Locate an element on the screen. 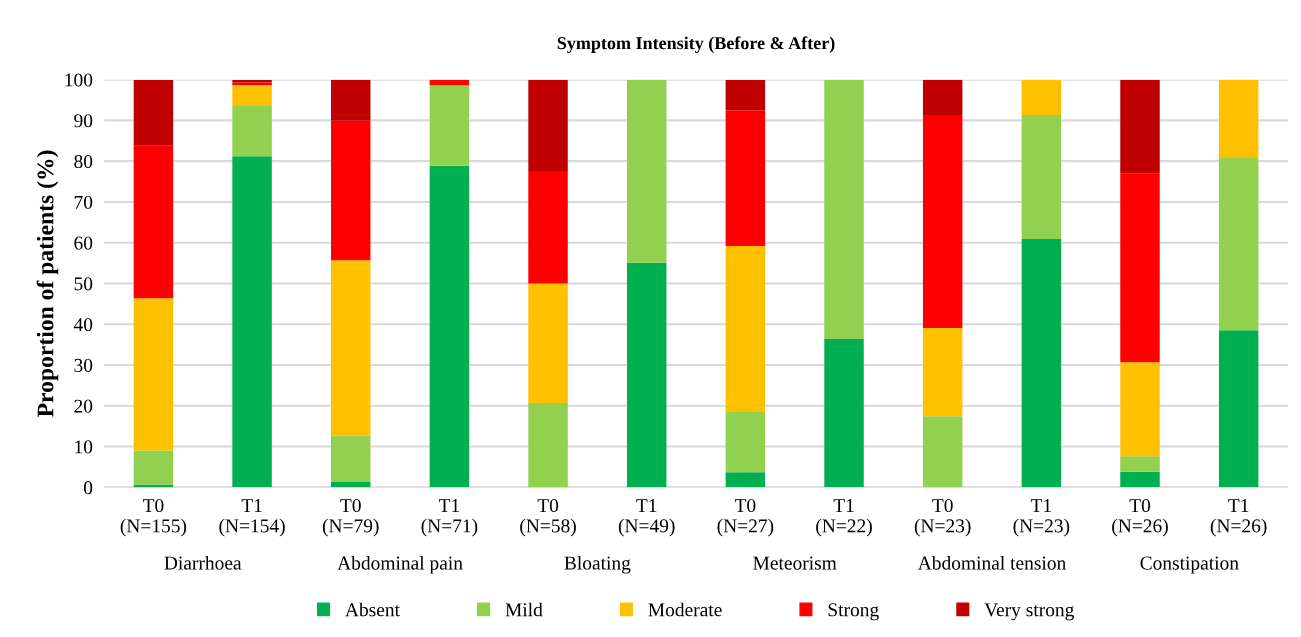  y-tick-label: 60 is located at coordinates (83, 243).